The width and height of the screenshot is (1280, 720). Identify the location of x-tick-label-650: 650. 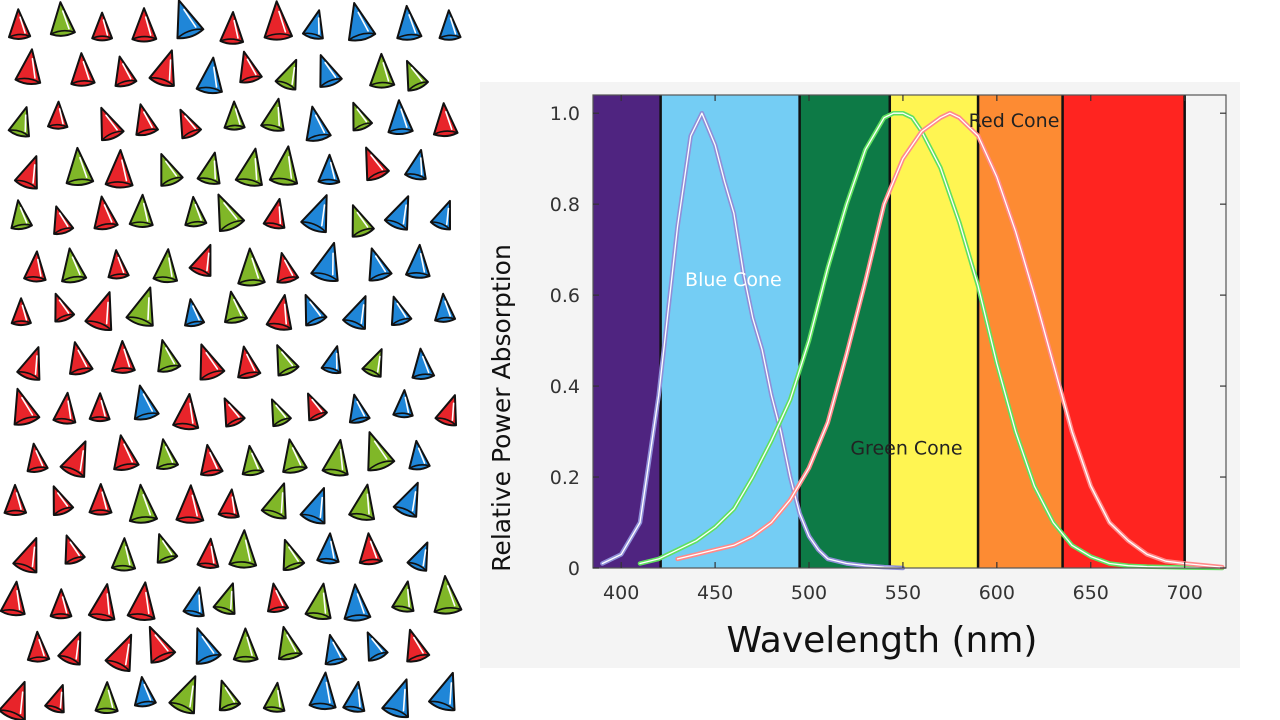
(1091, 593).